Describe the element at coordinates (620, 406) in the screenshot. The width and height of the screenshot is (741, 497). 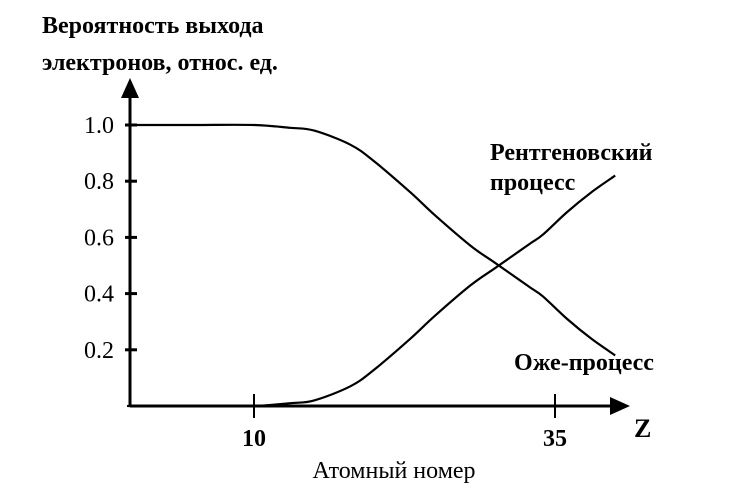
I see `x-axis-arrow` at that location.